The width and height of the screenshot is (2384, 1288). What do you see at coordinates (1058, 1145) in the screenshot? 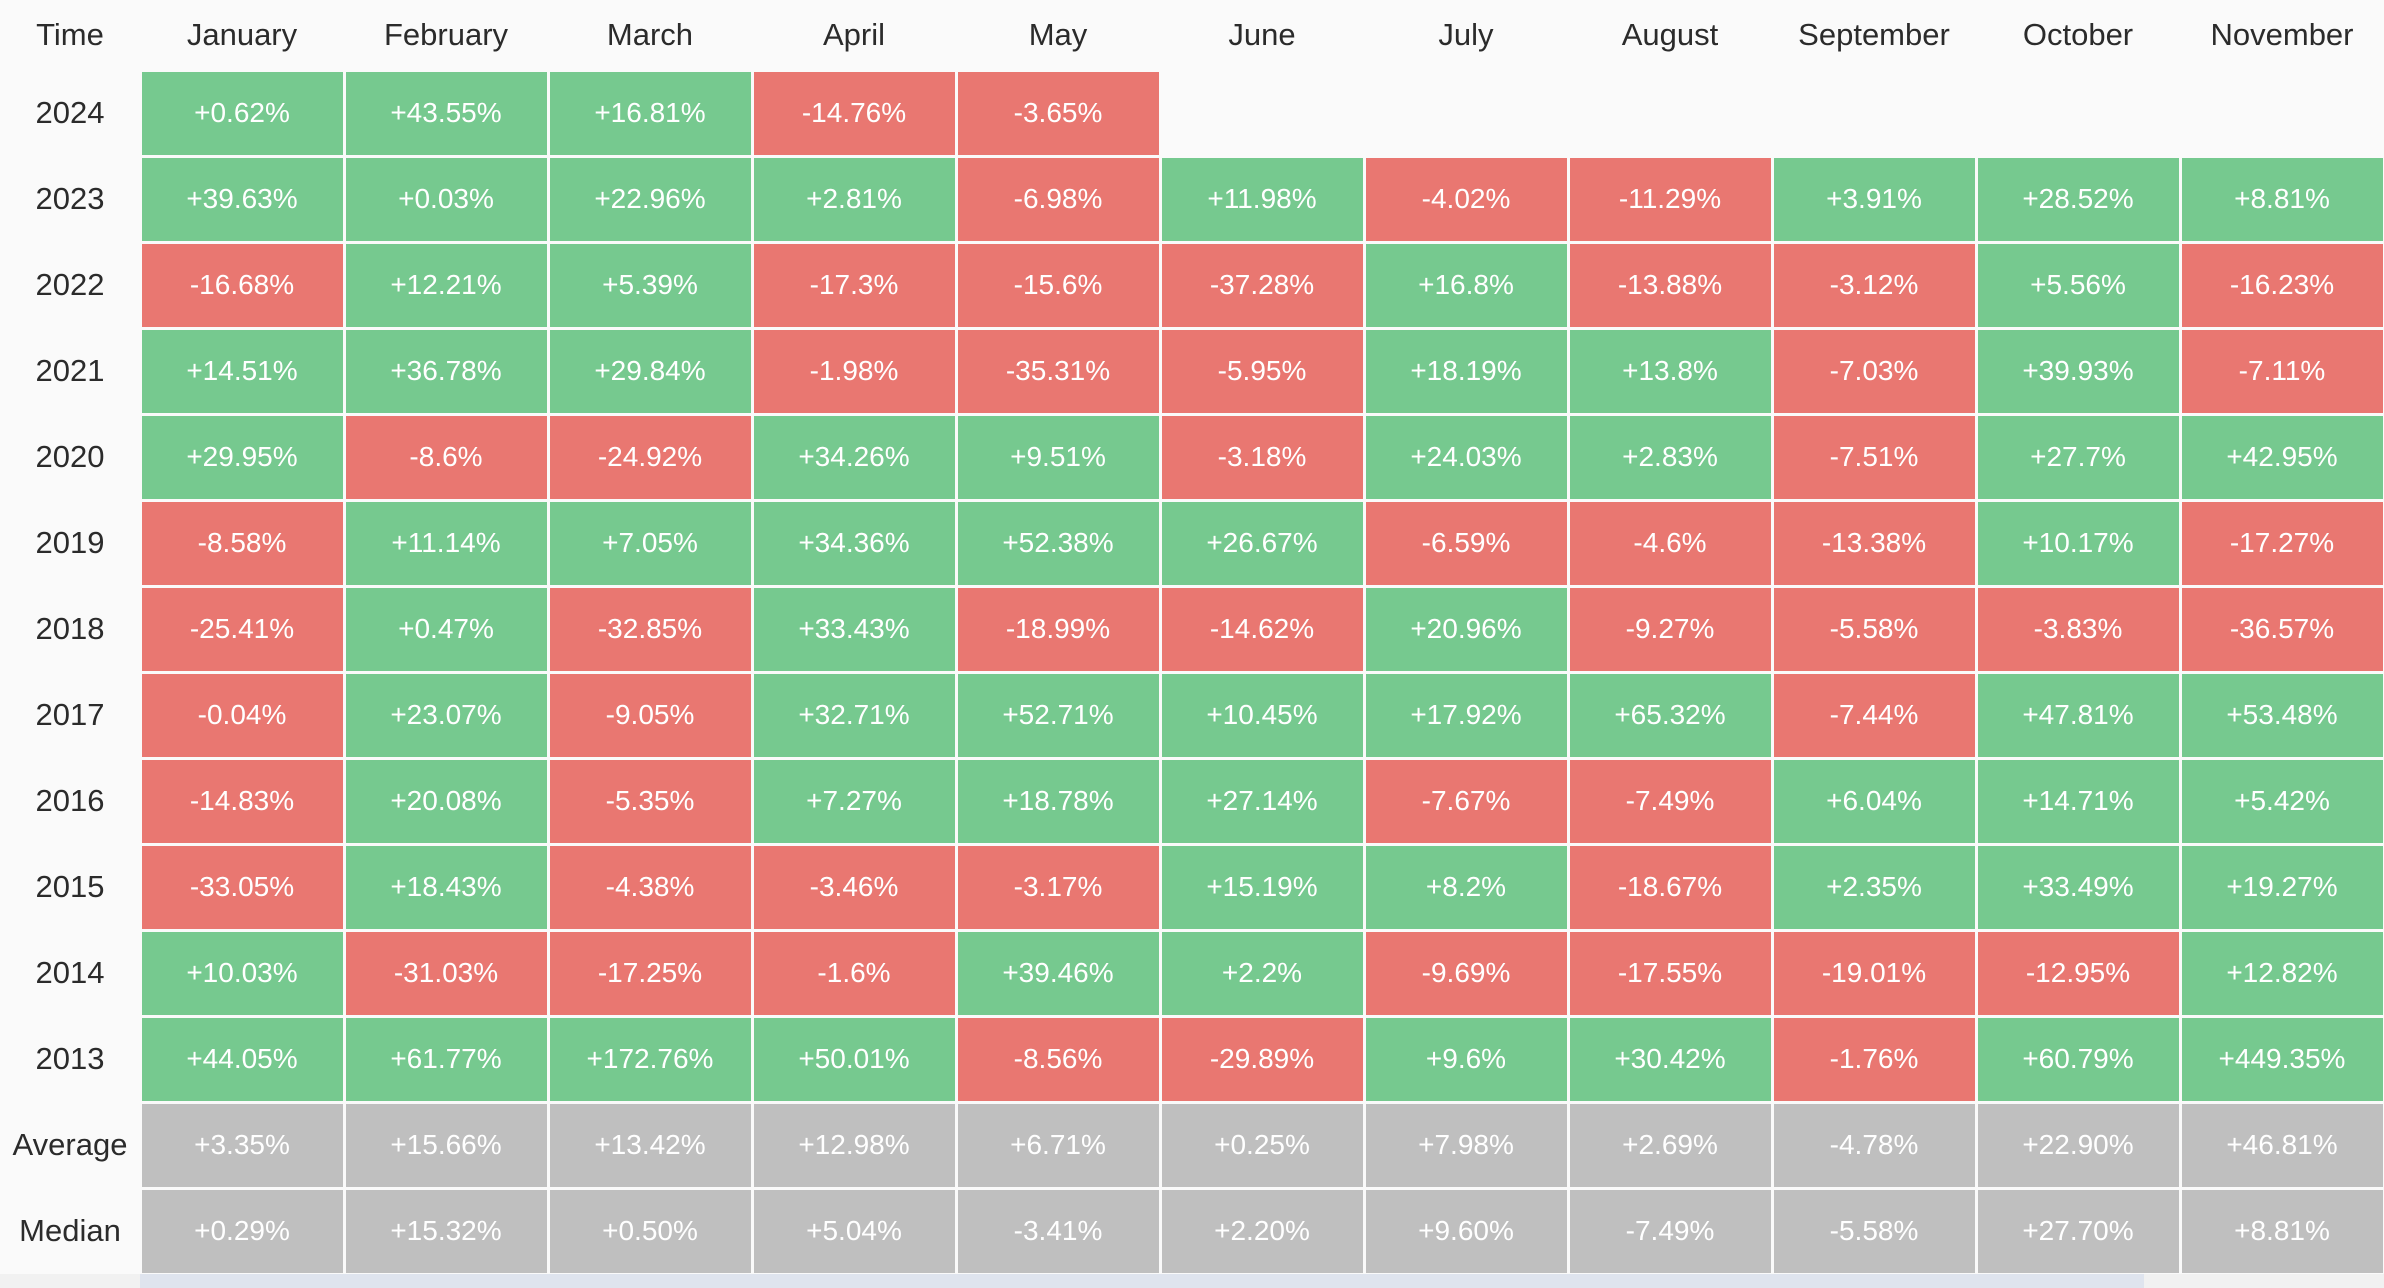
I see `return-cell: +6.71%` at bounding box center [1058, 1145].